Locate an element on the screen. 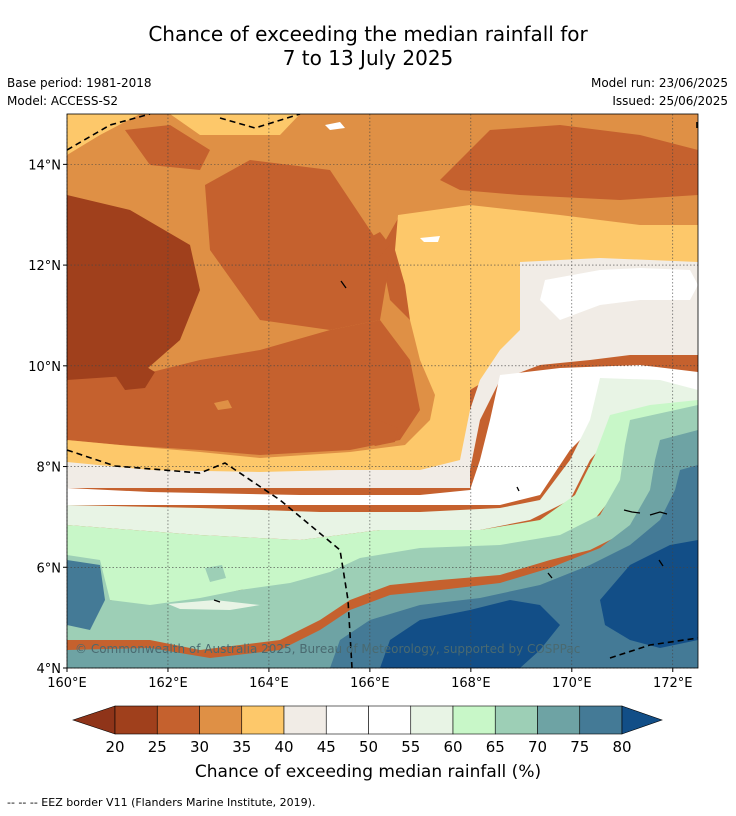 This screenshot has width=736, height=816. band-25-30-north is located at coordinates (297, 245).